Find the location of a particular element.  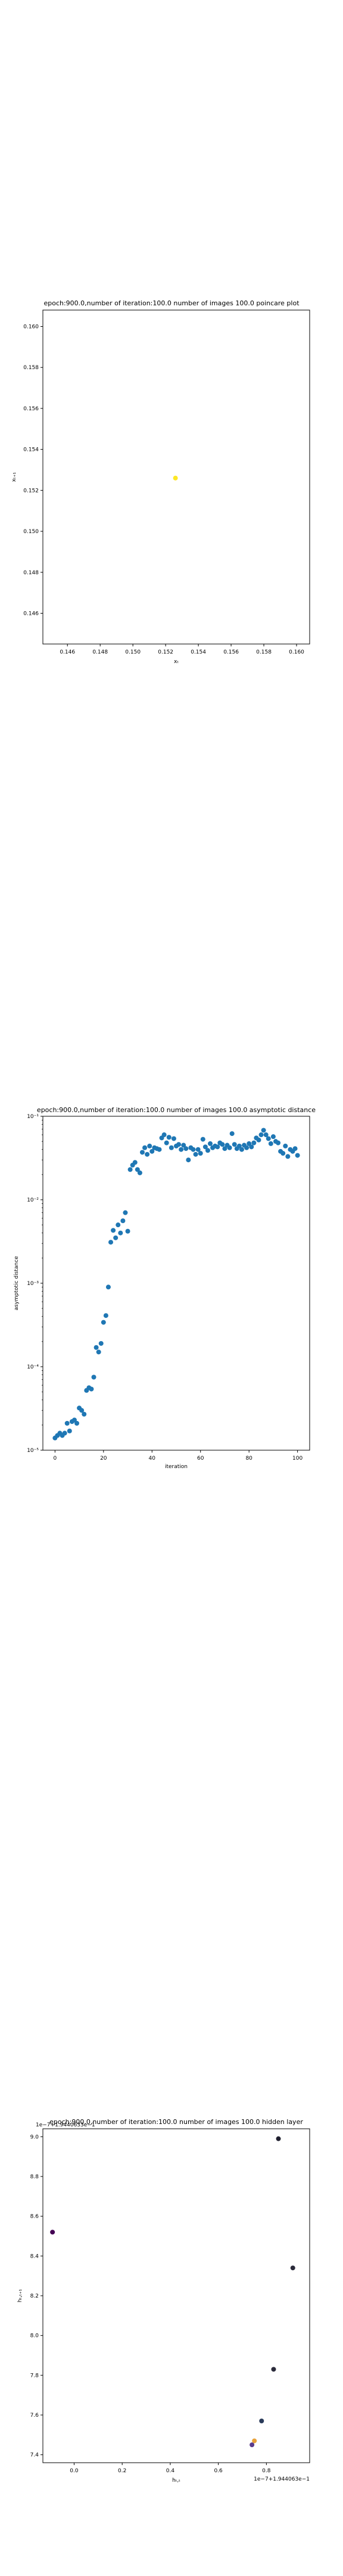

x-tick-label: 0.152 is located at coordinates (166, 652).